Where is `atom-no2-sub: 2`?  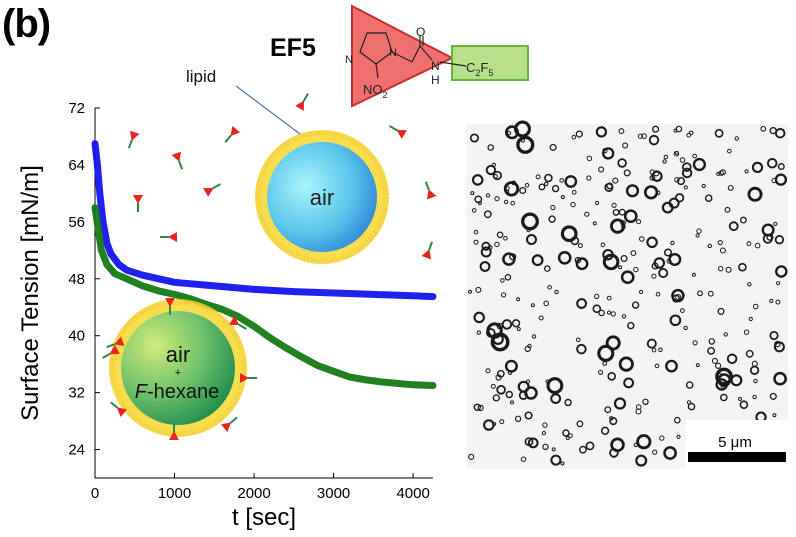
atom-no2-sub: 2 is located at coordinates (385, 95).